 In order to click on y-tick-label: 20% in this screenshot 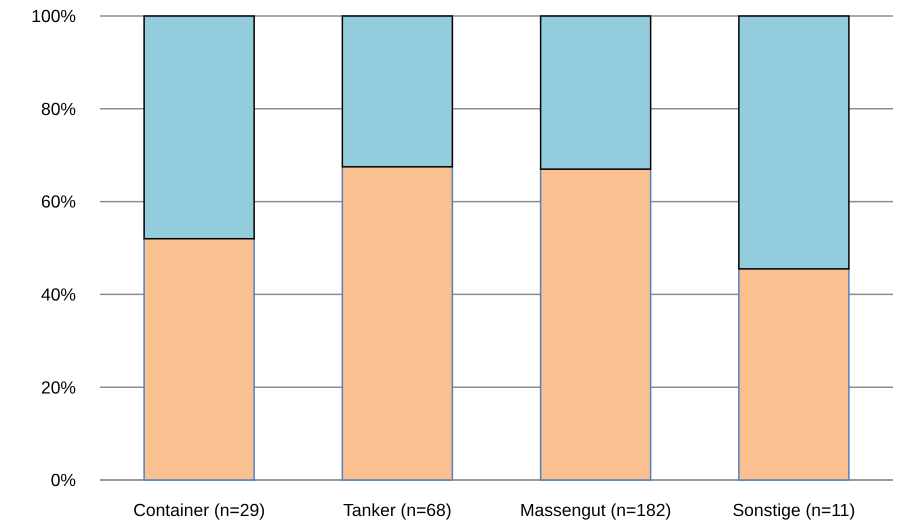, I will do `click(58, 387)`.